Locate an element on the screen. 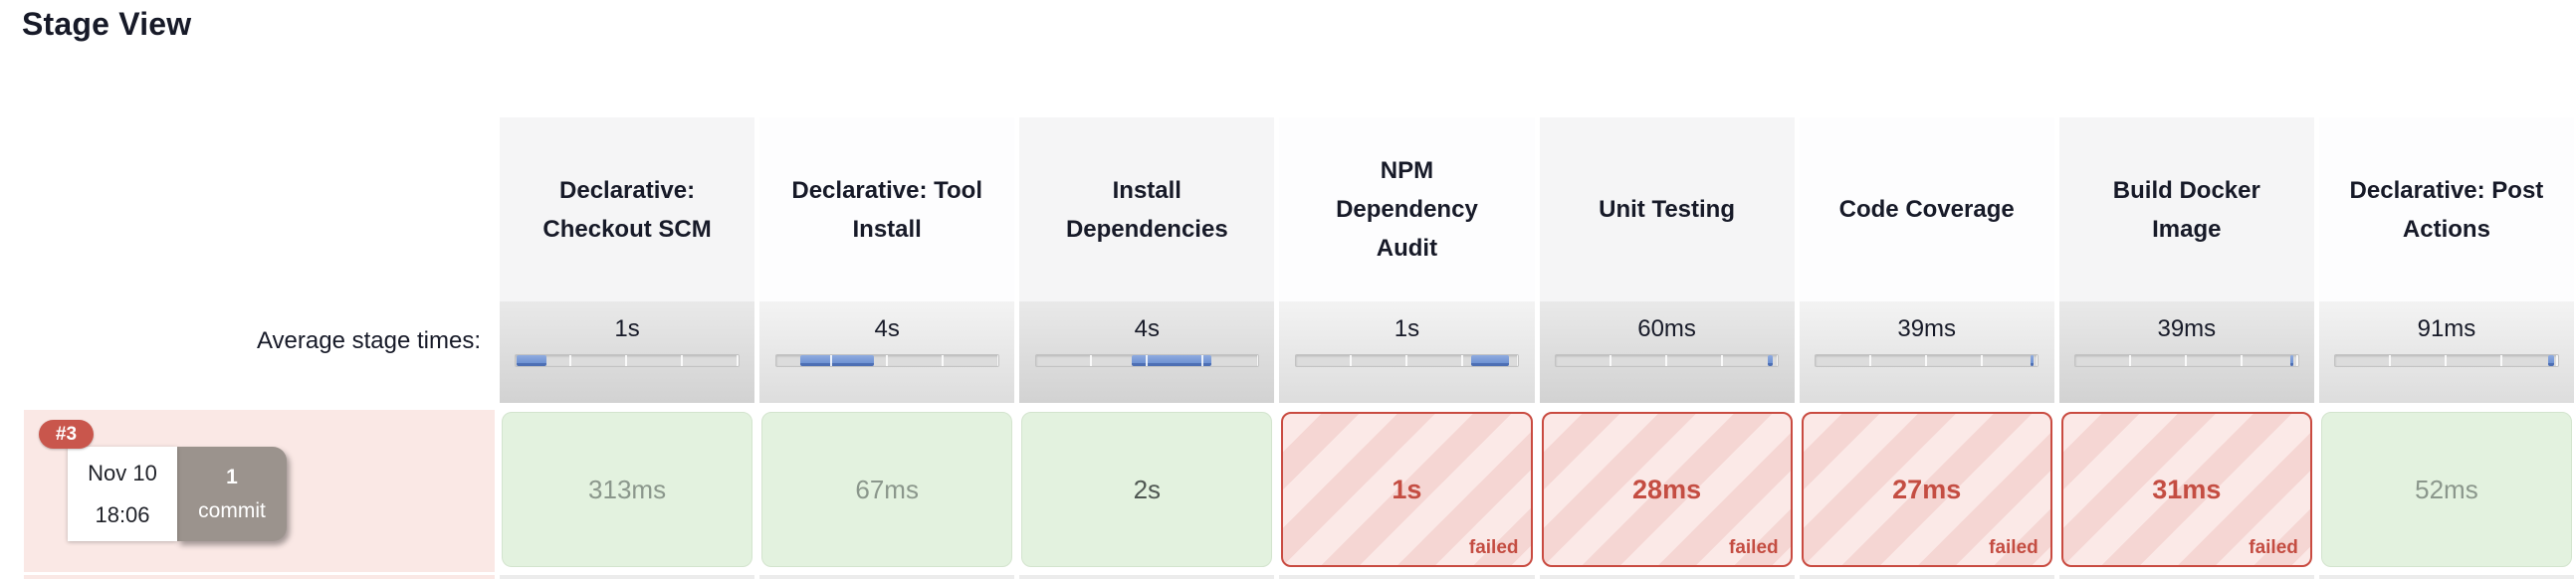 This screenshot has width=2576, height=579. stage-result-cell-npm-audit: 1s failed is located at coordinates (1407, 491).